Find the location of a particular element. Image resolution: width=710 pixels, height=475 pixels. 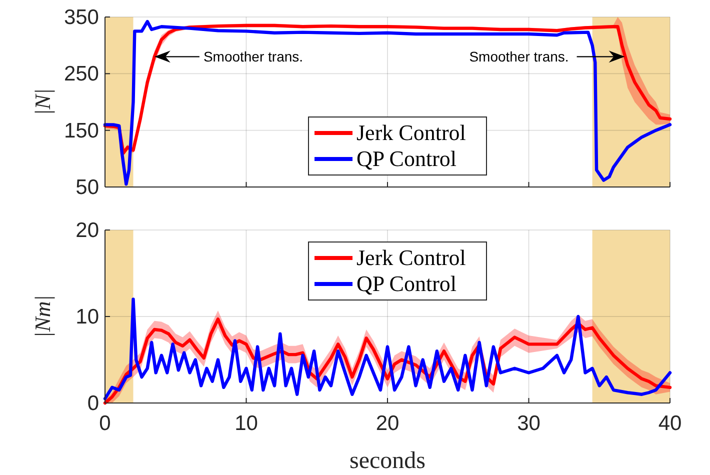

x-tick-label: 10 is located at coordinates (246, 423).